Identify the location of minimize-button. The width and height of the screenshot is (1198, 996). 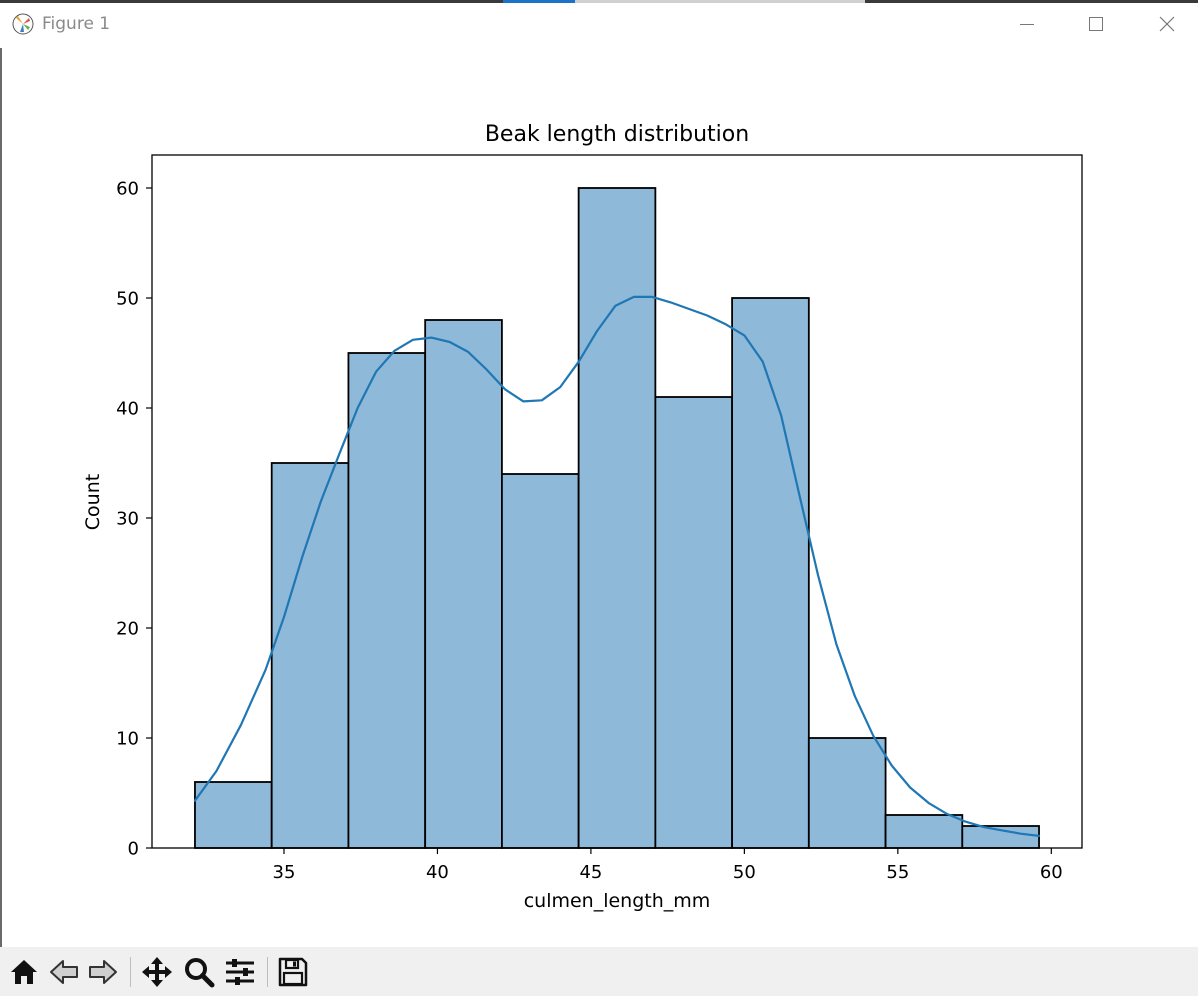
(1027, 24).